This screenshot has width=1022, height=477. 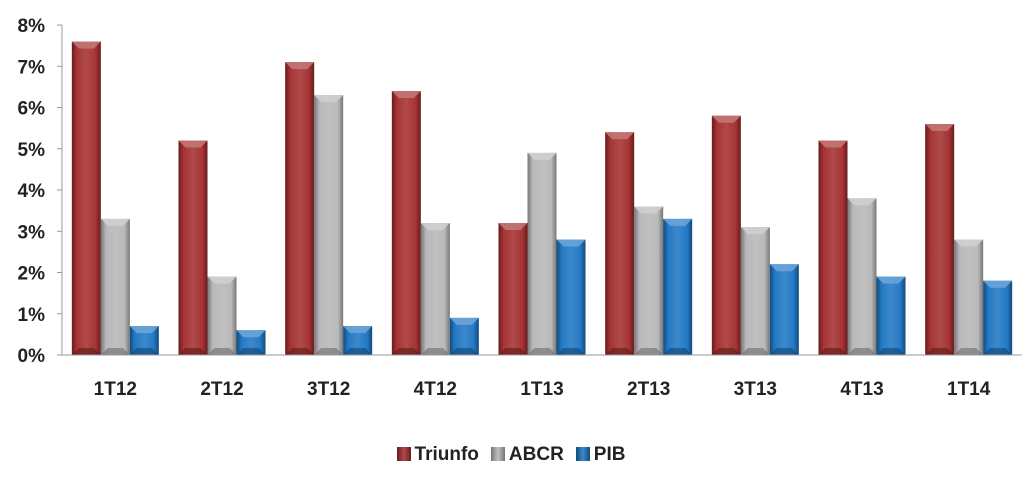 I want to click on bar-triunfo-1t12, so click(x=86, y=198).